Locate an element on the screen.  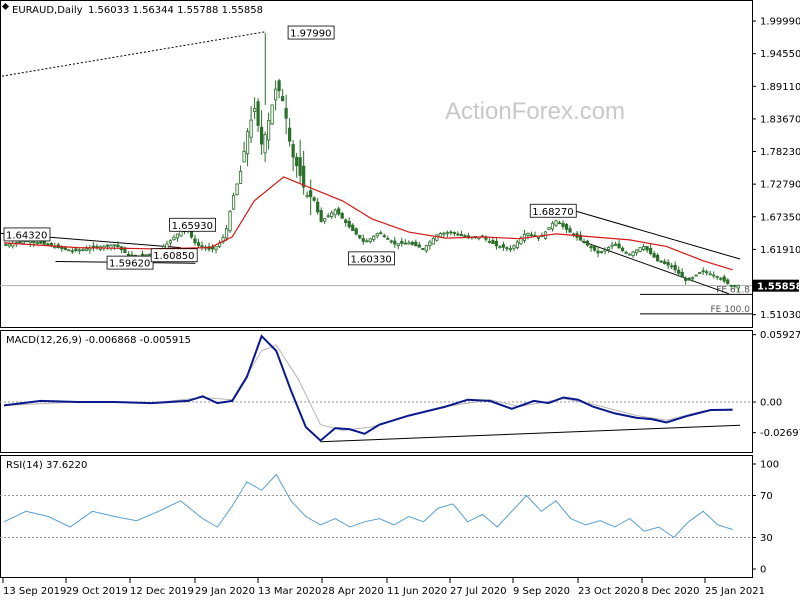
x-tick-label-8: 9 Sep 2020 is located at coordinates (541, 591).